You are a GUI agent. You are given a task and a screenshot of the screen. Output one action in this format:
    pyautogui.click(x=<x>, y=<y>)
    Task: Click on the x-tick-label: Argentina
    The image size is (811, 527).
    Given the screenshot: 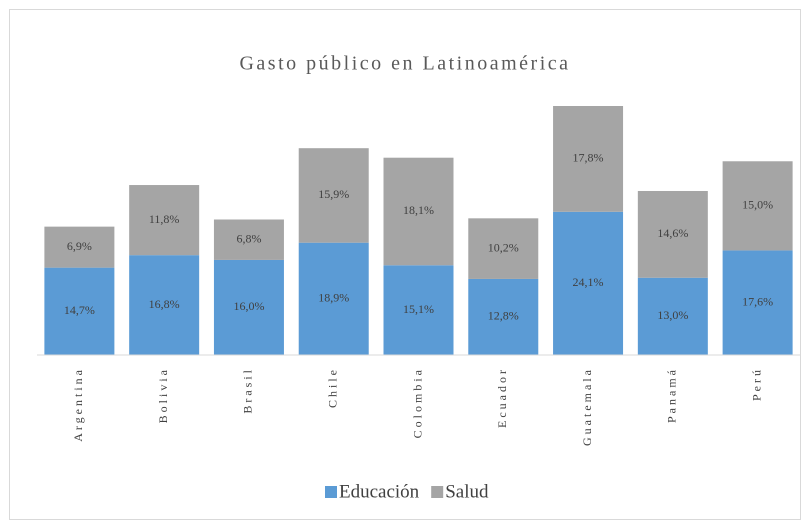 What is the action you would take?
    pyautogui.click(x=78, y=404)
    